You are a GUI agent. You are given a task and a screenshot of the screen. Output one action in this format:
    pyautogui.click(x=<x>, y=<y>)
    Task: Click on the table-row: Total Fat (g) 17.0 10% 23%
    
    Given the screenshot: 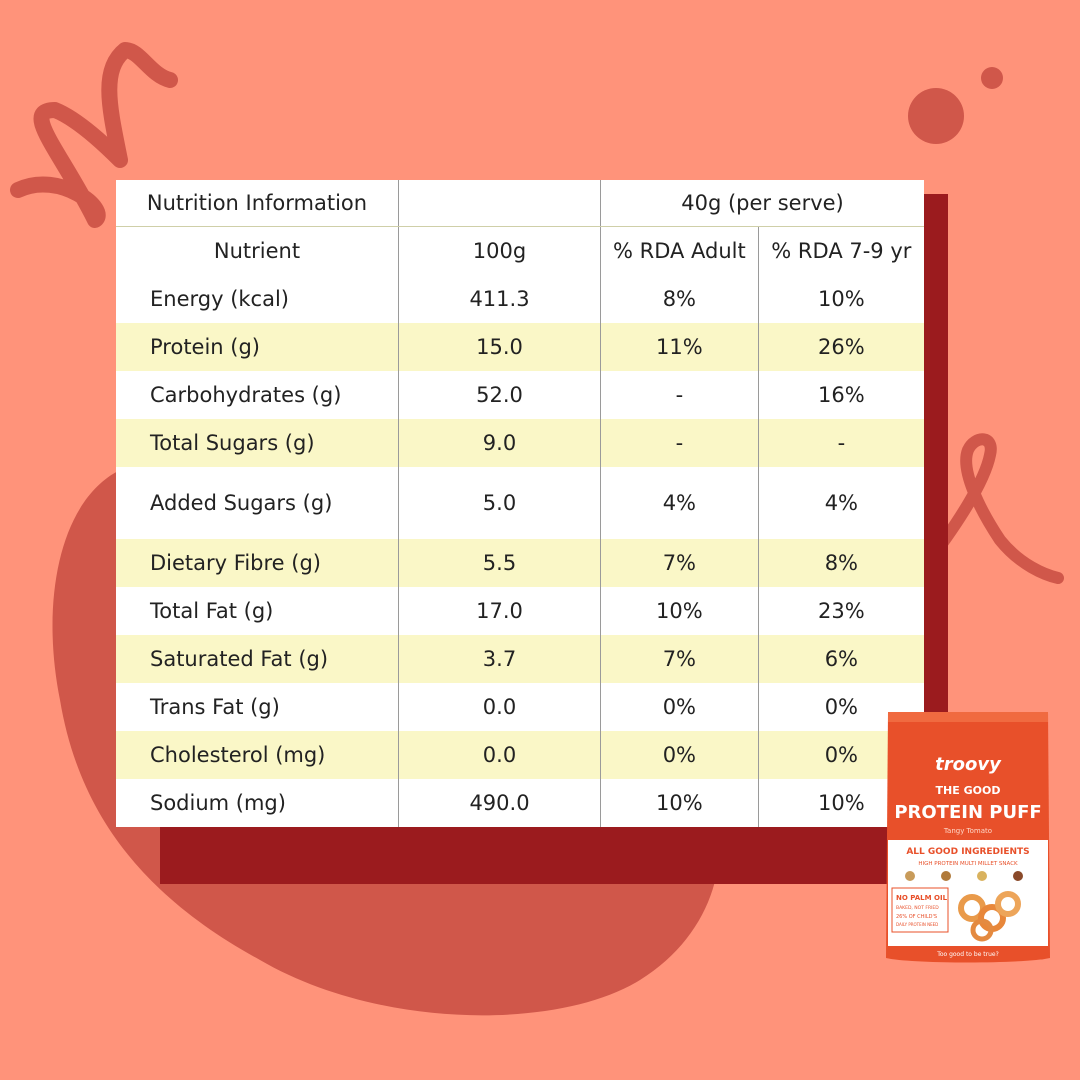 What is the action you would take?
    pyautogui.click(x=520, y=611)
    